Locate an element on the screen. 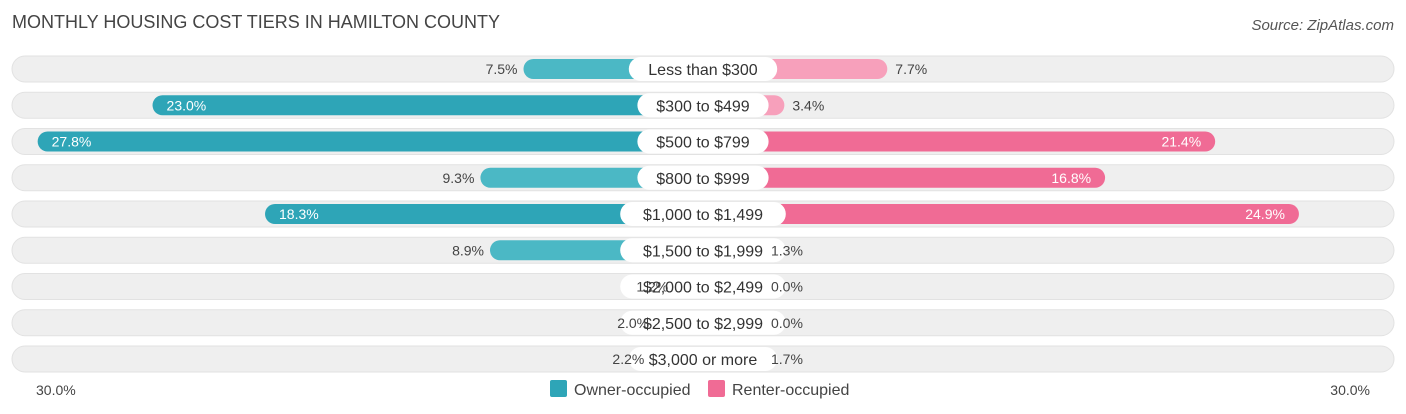 This screenshot has height=414, width=1406. legend-swatch-renter is located at coordinates (716, 388).